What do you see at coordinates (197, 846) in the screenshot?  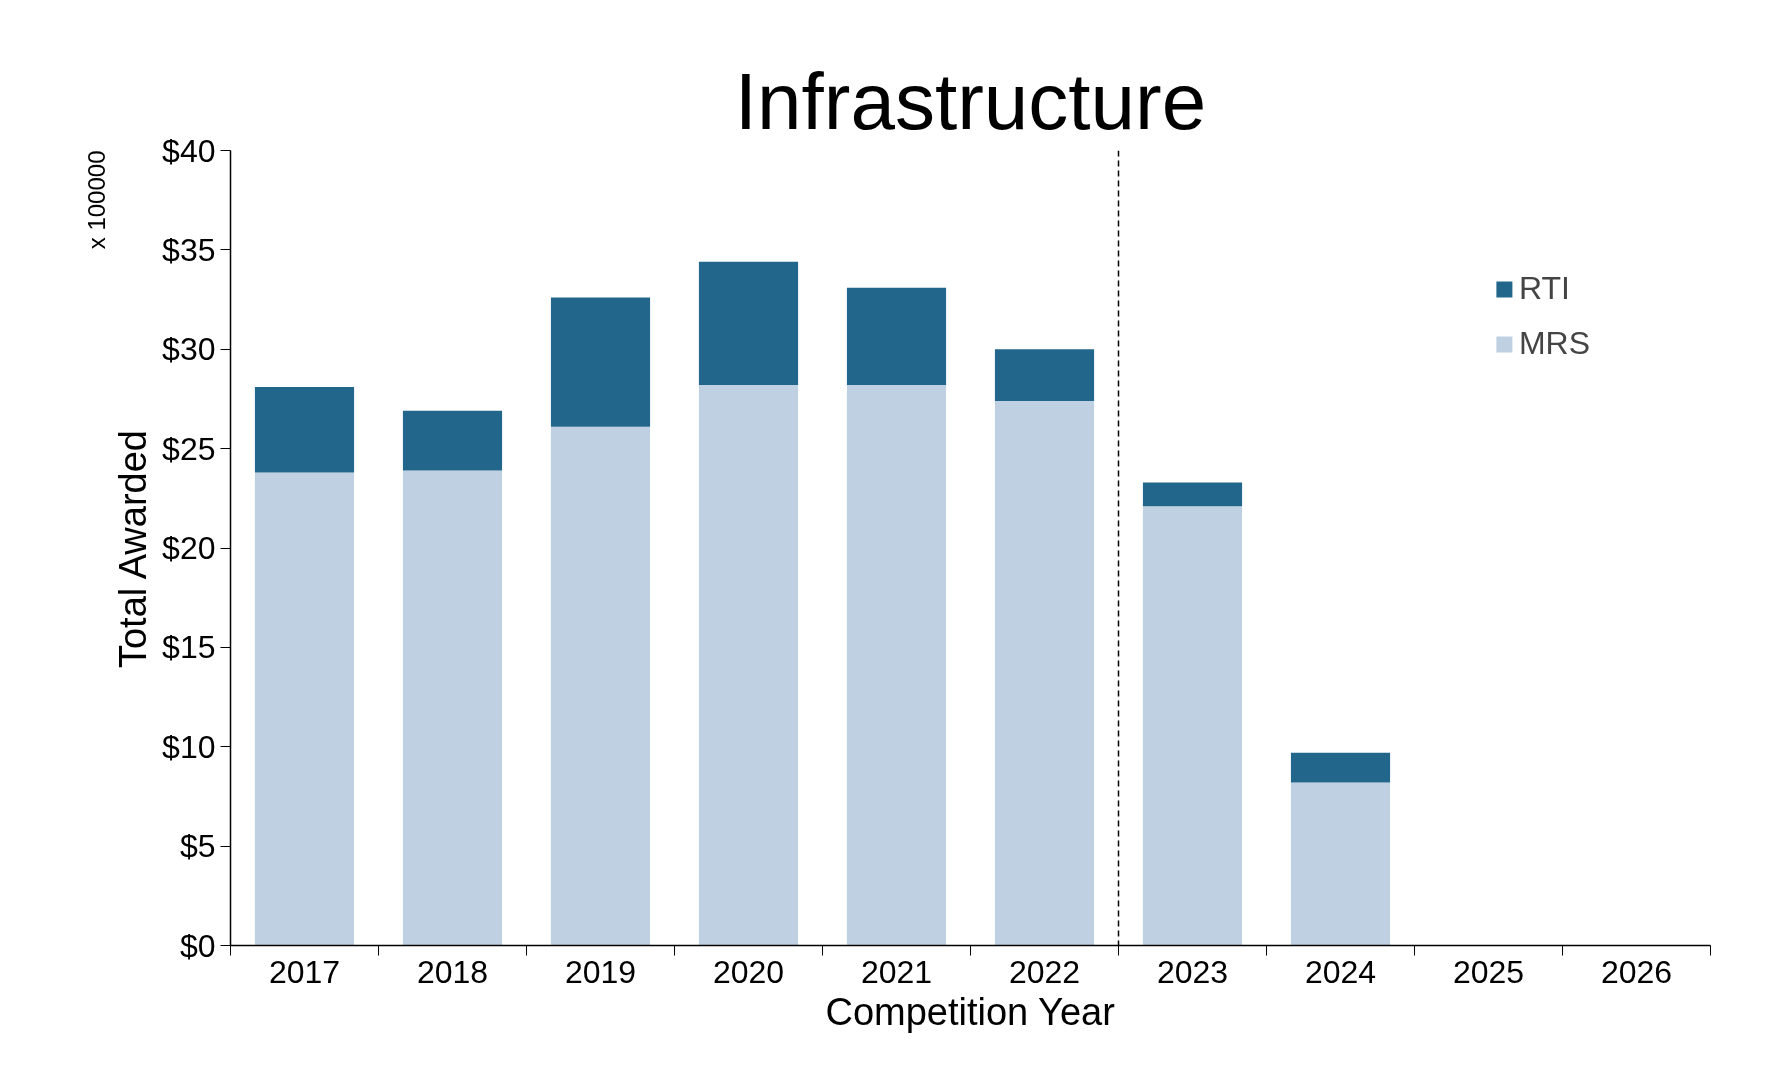 I see `y-tick-label: $5` at bounding box center [197, 846].